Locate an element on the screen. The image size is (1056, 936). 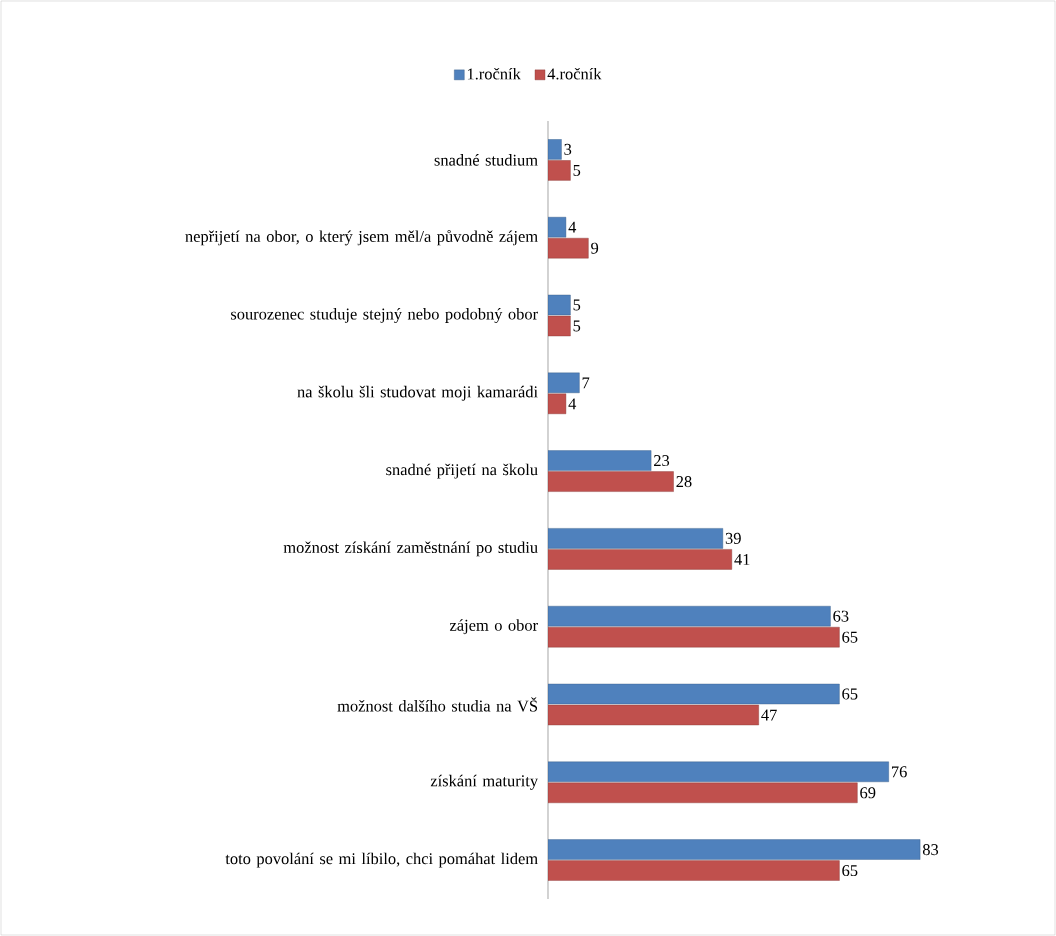
y-tick-label: zájem o obor is located at coordinates (493, 627).